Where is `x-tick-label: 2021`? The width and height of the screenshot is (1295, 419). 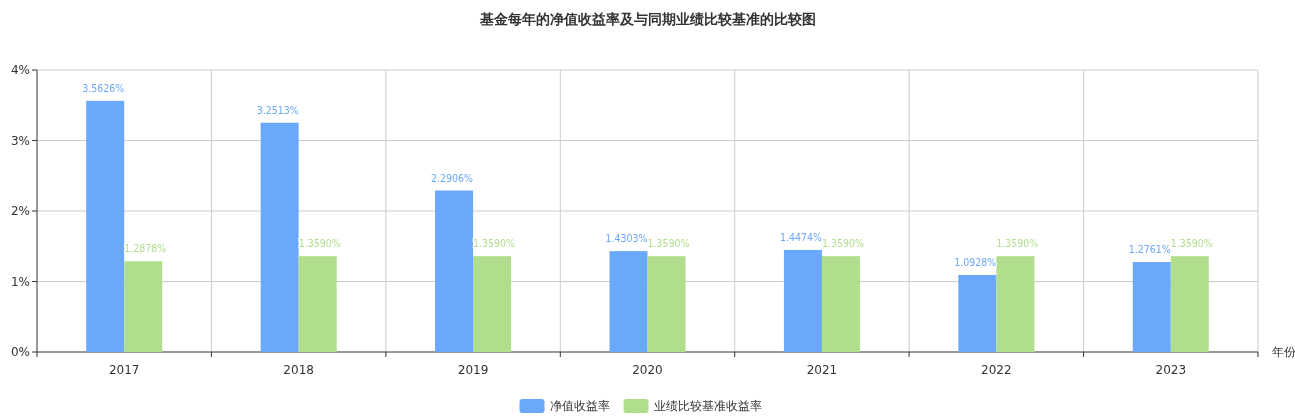
x-tick-label: 2021 is located at coordinates (822, 370).